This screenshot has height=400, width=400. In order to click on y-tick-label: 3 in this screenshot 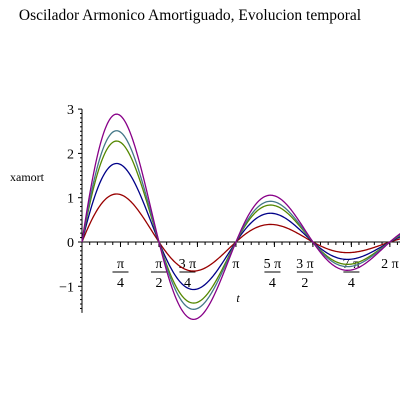, I will do `click(70, 110)`.